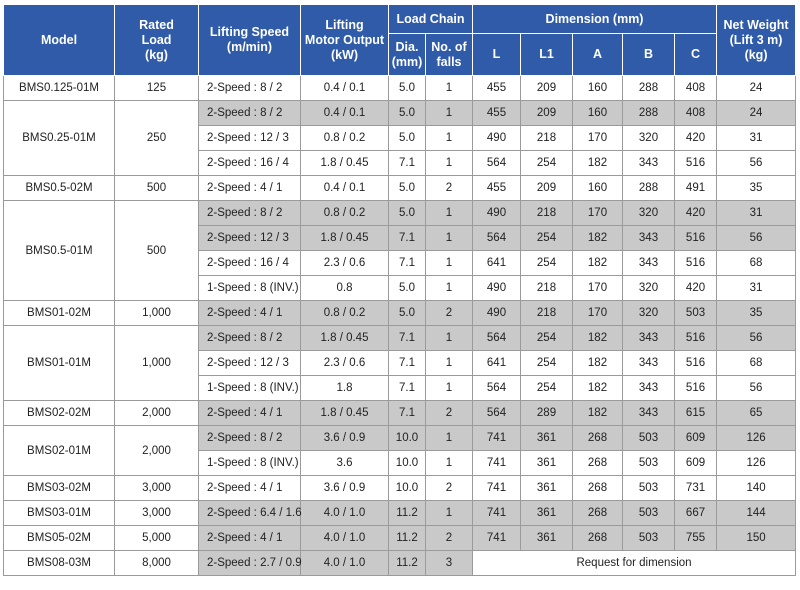 This screenshot has width=800, height=590. What do you see at coordinates (695, 513) in the screenshot?
I see `C-cell: 667` at bounding box center [695, 513].